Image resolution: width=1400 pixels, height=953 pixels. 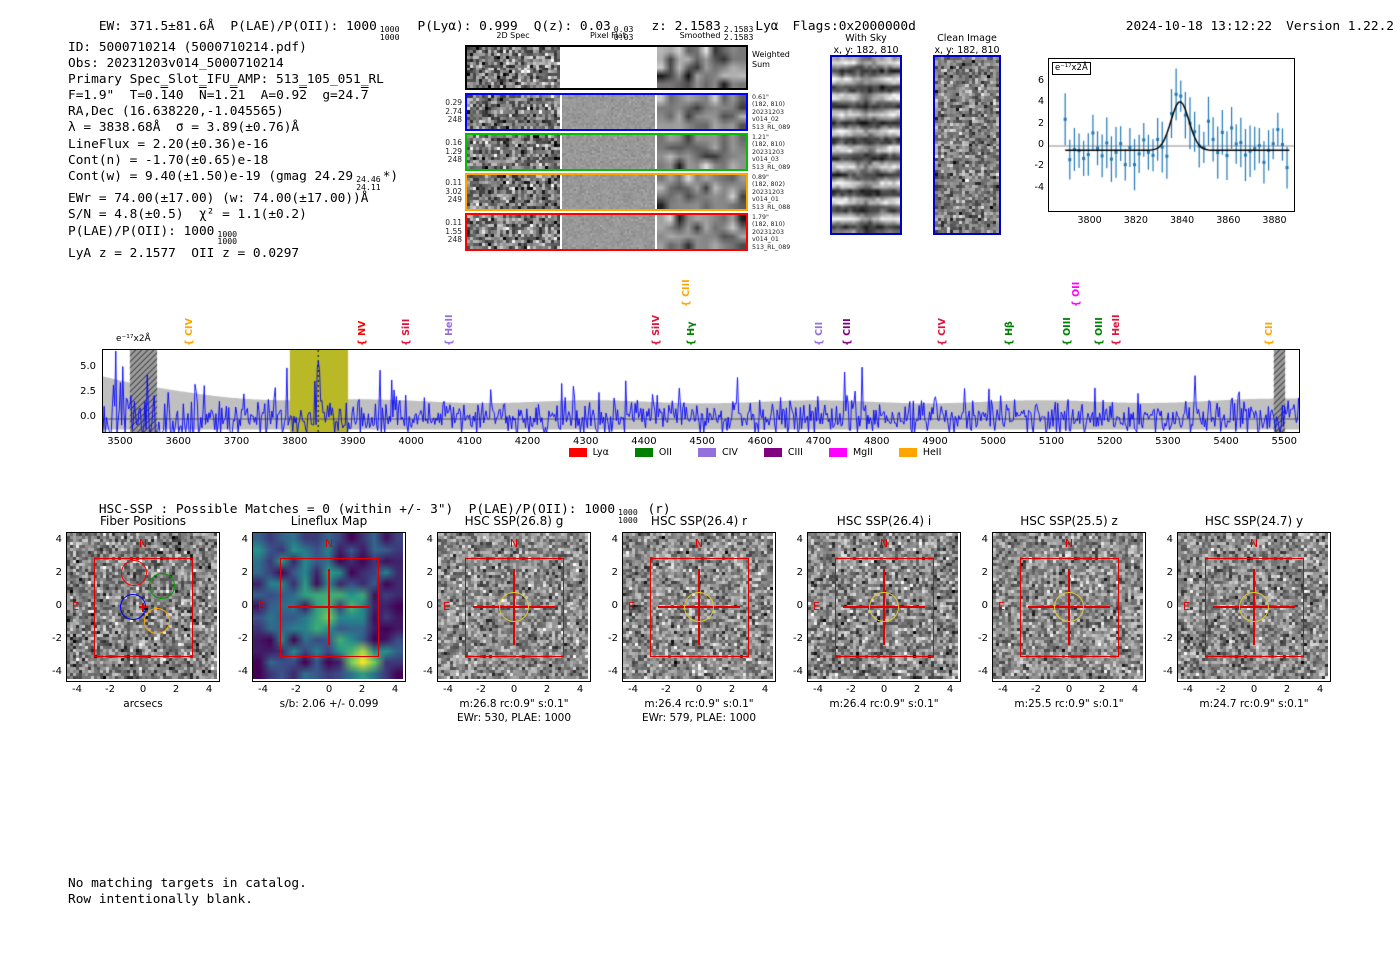 I want to click on panel-caption2: EWr: 530, PLAE: 1000, so click(x=514, y=718).